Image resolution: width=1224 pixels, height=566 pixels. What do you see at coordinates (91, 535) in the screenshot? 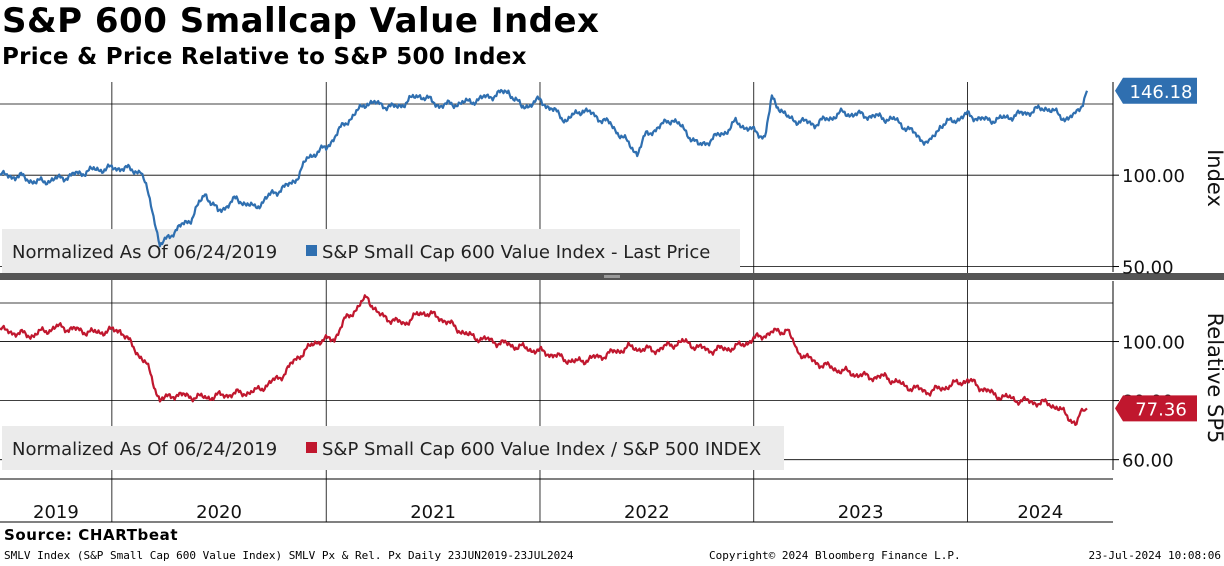
I see `source-label: Source: CHARTbeat` at bounding box center [91, 535].